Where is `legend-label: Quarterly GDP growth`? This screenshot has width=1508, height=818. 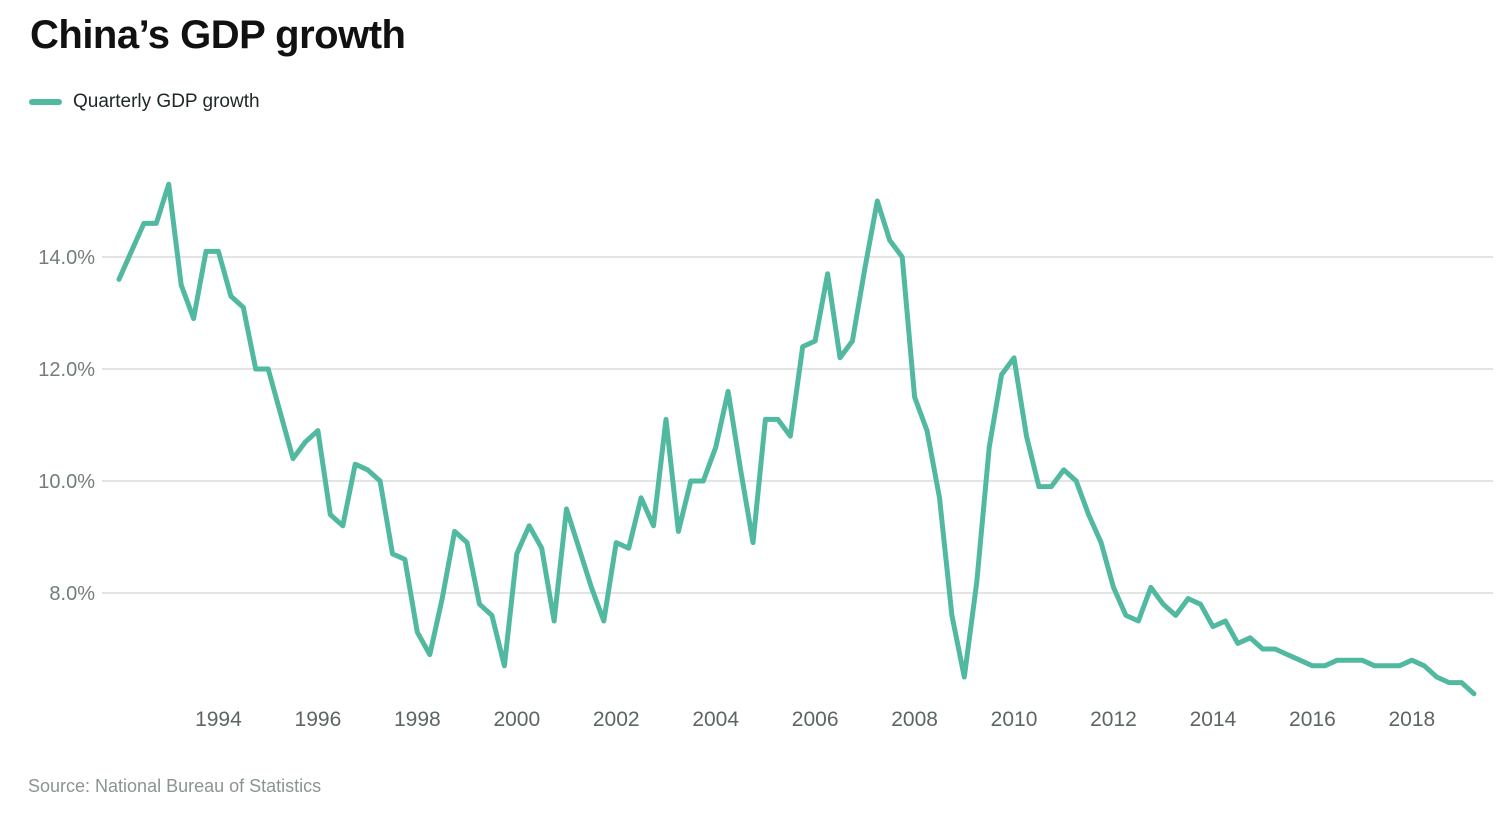
legend-label: Quarterly GDP growth is located at coordinates (166, 101).